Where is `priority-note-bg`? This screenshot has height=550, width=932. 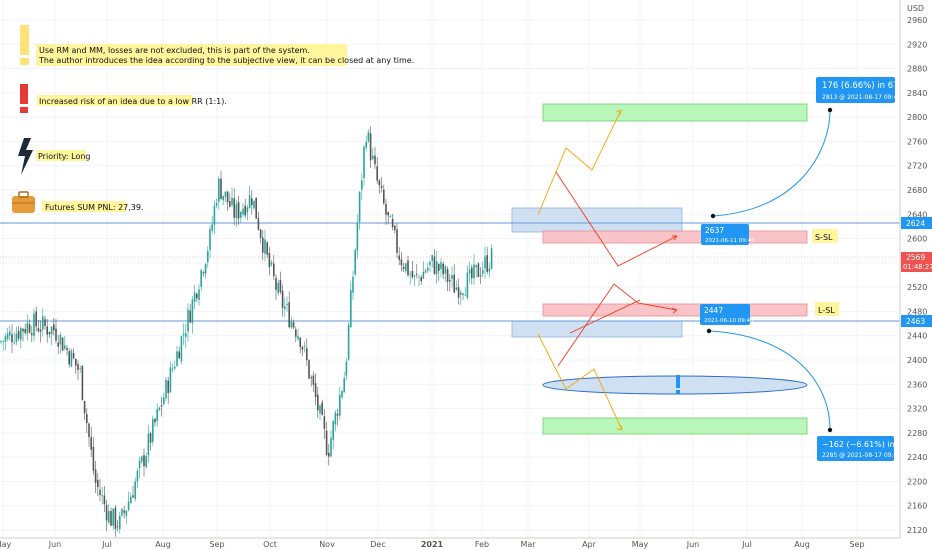
priority-note-bg is located at coordinates (61, 155).